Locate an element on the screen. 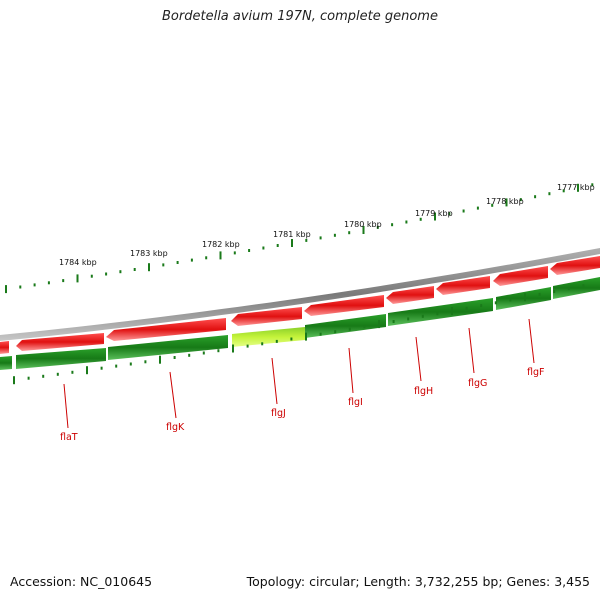  scale-label-1779: 1779 kbp is located at coordinates (434, 213).